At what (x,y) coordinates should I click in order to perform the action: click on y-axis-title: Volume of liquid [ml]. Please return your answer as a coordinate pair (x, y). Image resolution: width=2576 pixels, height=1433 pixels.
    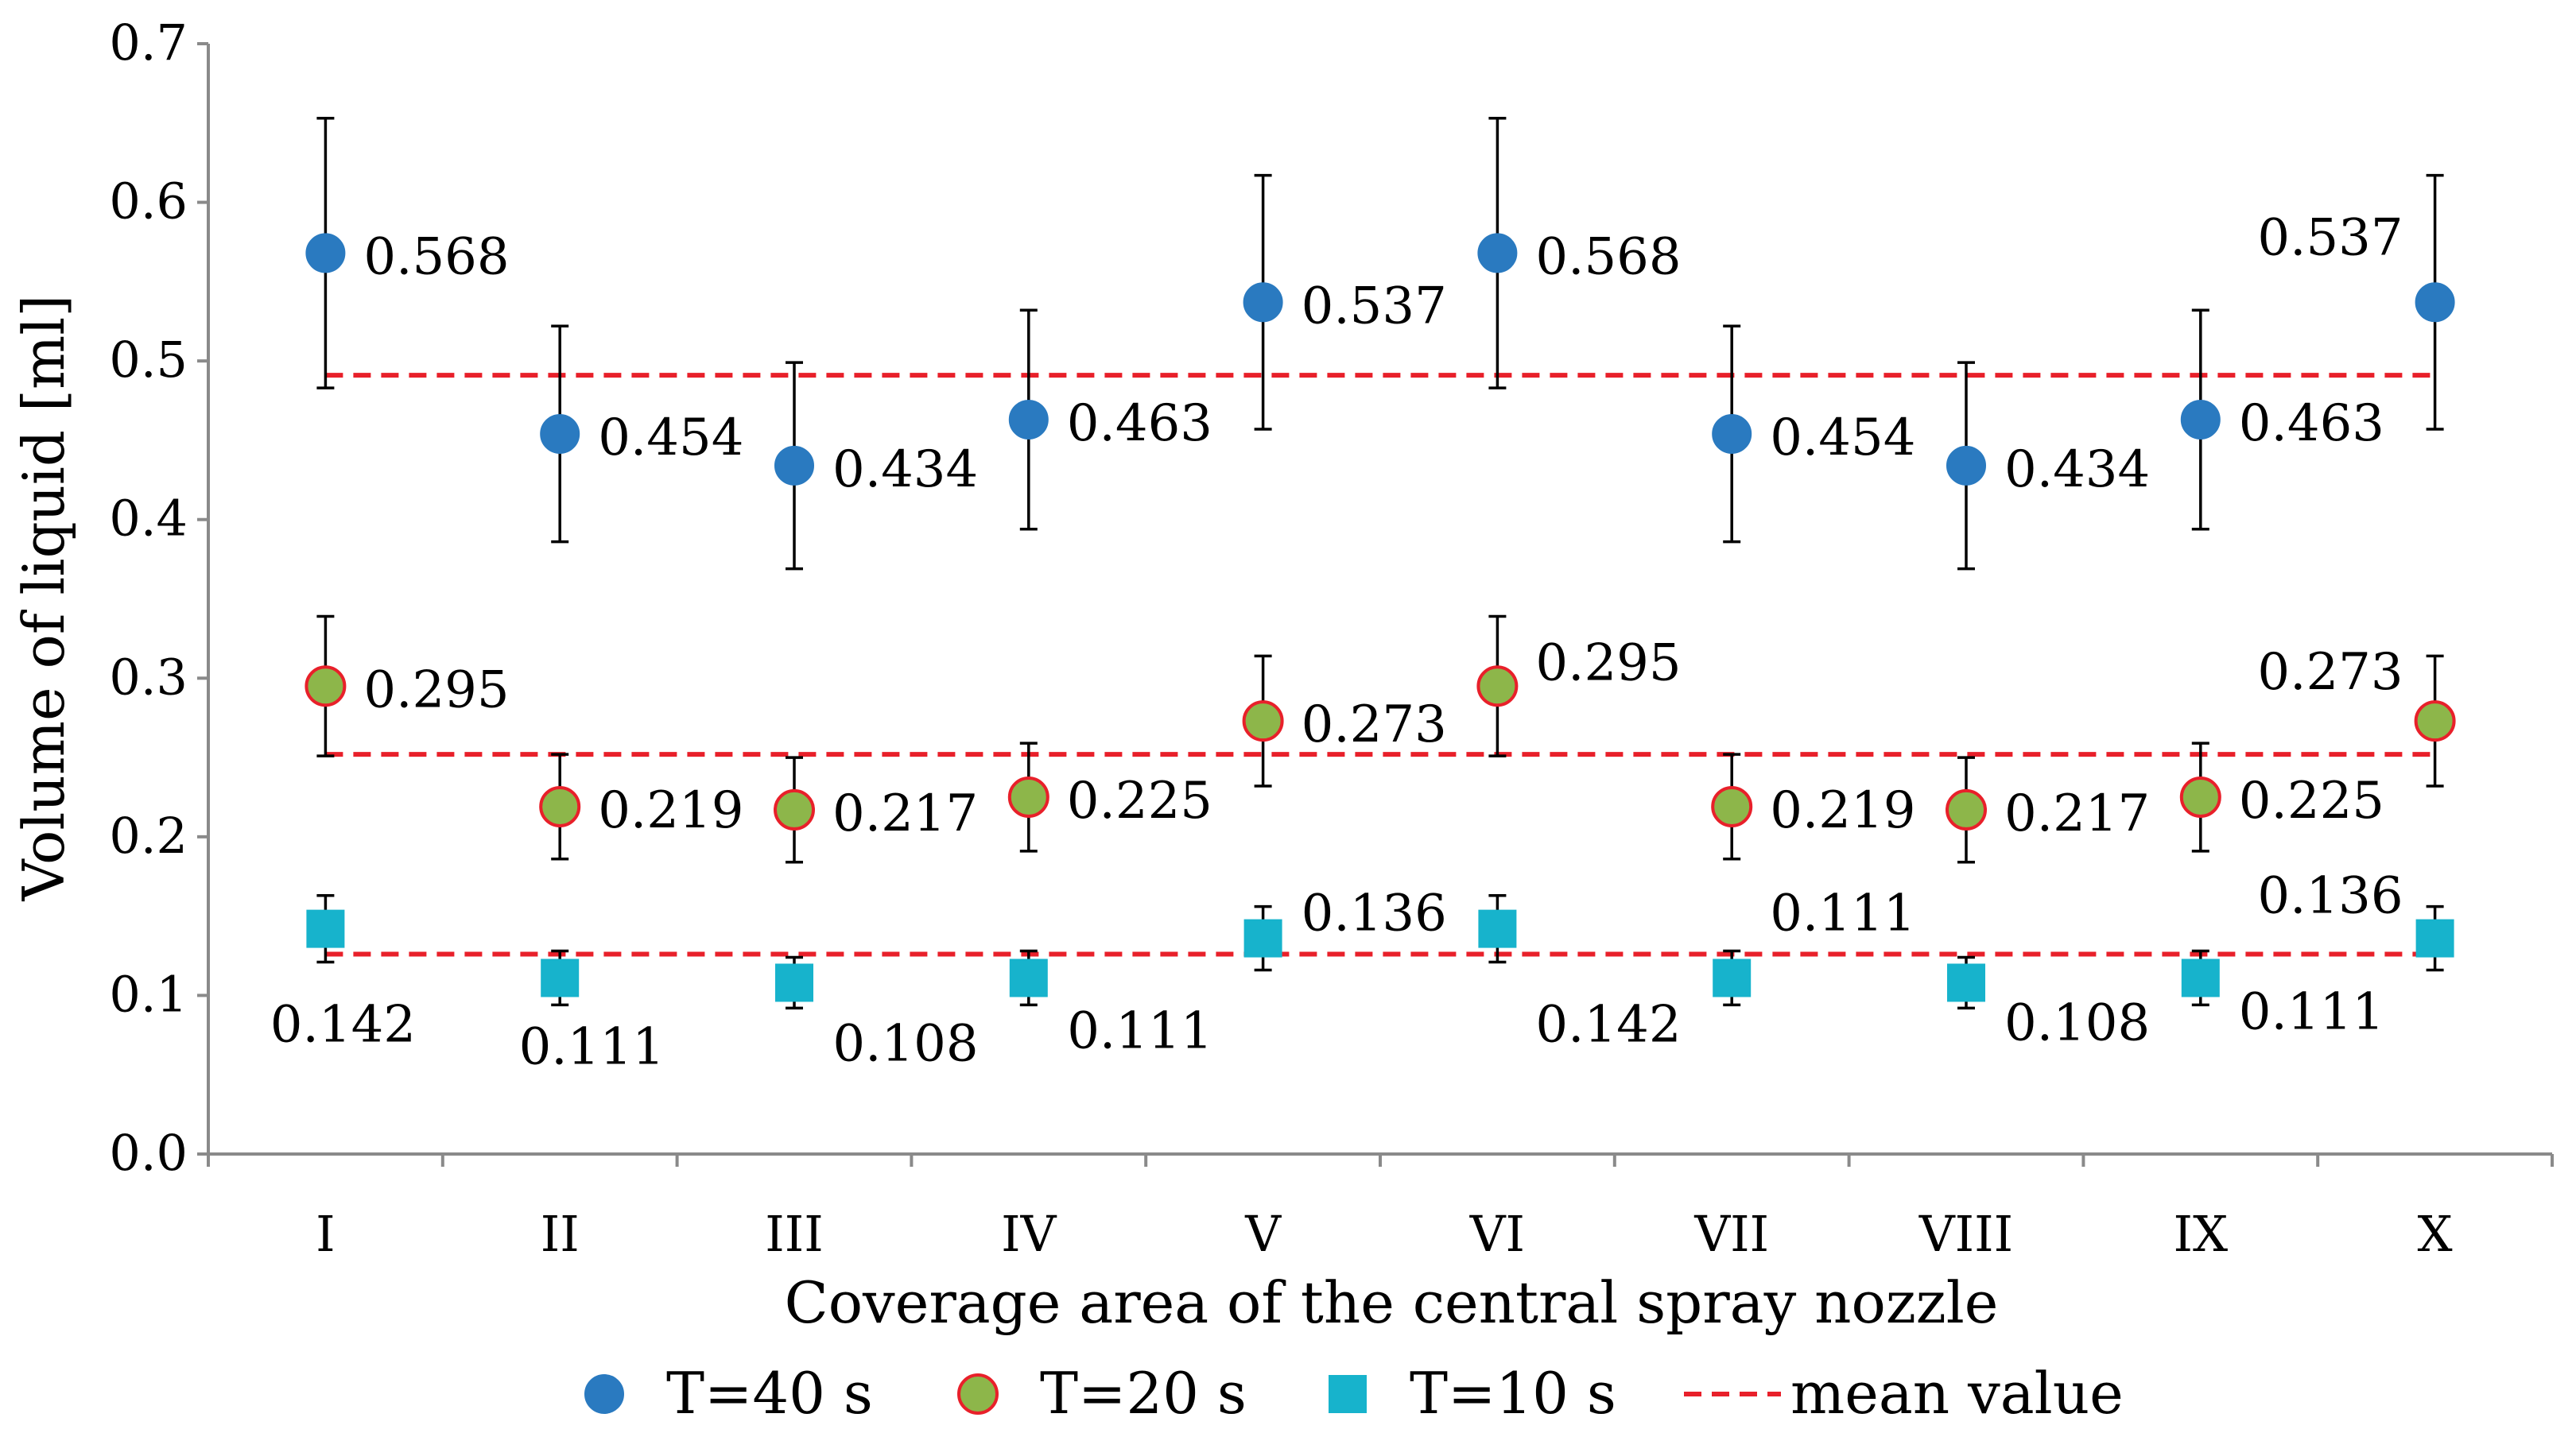
    Looking at the image, I should click on (43, 598).